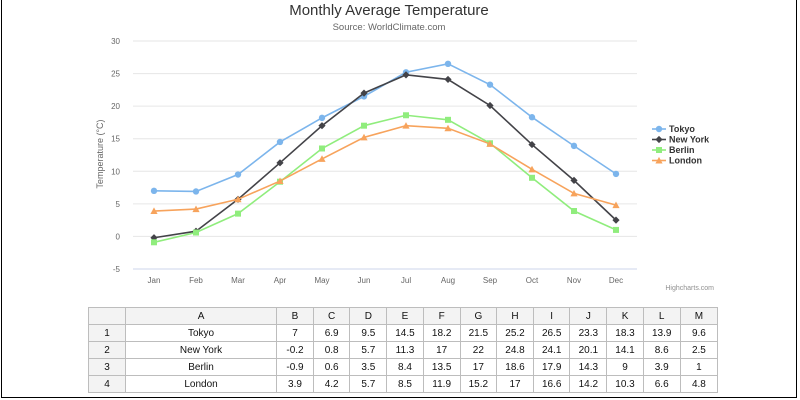  I want to click on table-cell: 24.1, so click(552, 350).